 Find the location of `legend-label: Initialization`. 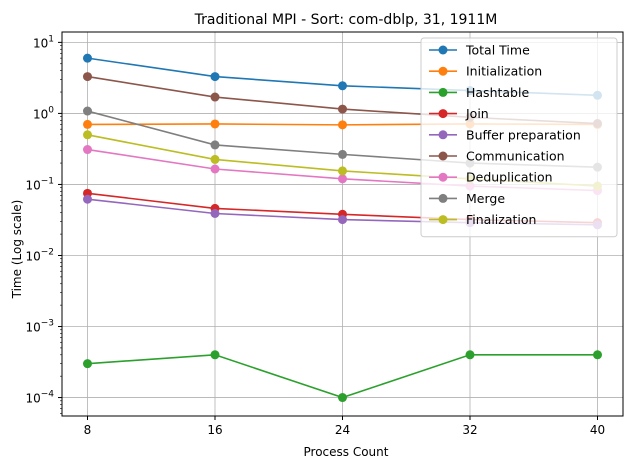

legend-label: Initialization is located at coordinates (504, 71).